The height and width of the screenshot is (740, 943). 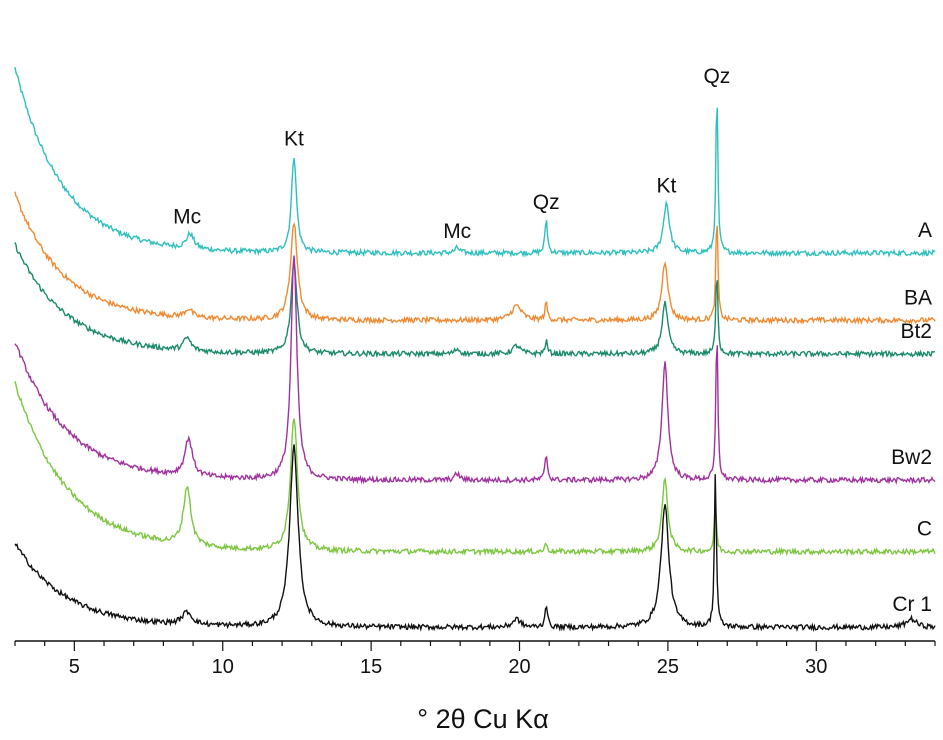 What do you see at coordinates (918, 297) in the screenshot?
I see `series-label-ba: BA` at bounding box center [918, 297].